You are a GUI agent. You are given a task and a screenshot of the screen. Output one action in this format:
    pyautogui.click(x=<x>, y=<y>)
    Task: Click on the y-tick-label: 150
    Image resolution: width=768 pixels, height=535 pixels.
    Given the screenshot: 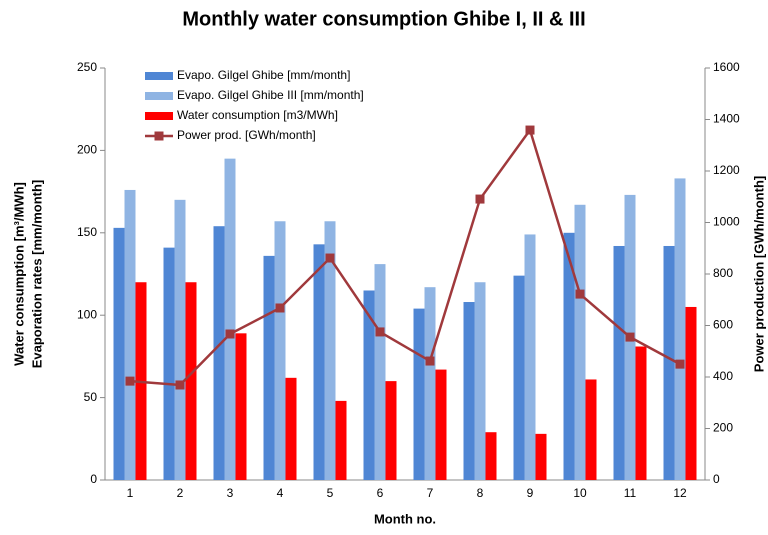 What is the action you would take?
    pyautogui.click(x=87, y=232)
    